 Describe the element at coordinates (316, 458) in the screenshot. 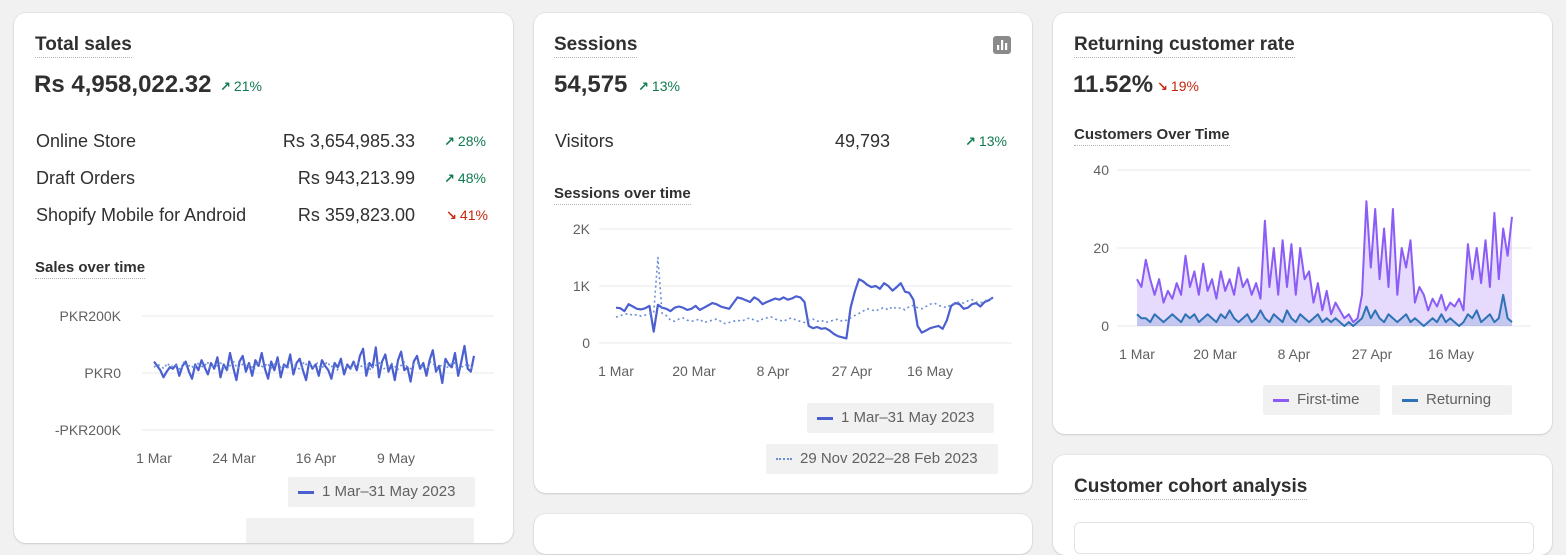

I see `x-tick-label: 16 Apr` at that location.